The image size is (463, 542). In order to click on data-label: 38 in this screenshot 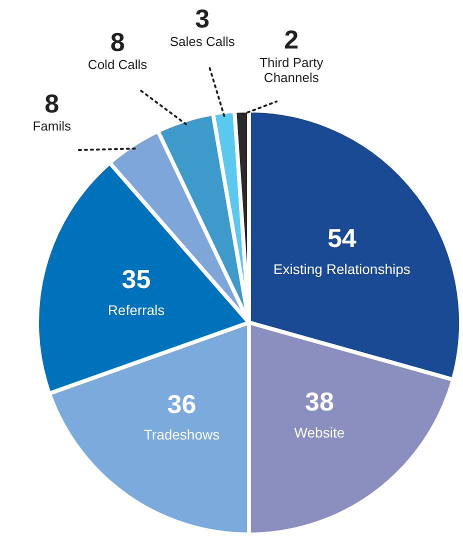, I will do `click(319, 401)`.